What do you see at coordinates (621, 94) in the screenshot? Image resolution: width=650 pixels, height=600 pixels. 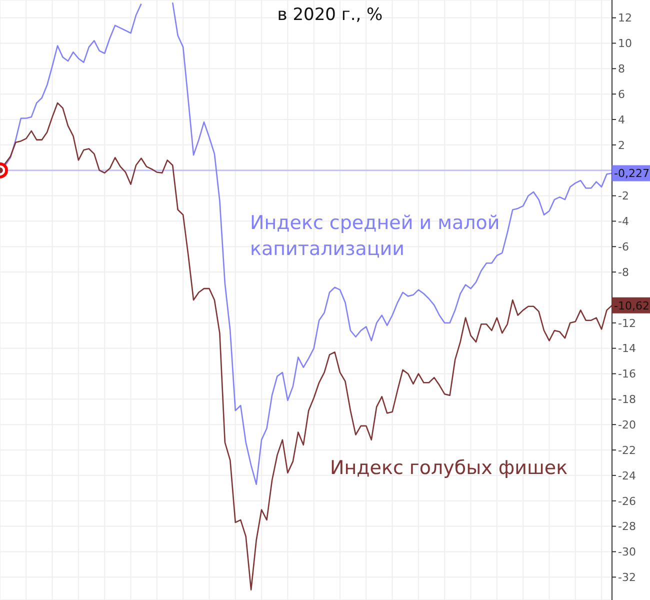 I see `y-tick-label: 6` at bounding box center [621, 94].